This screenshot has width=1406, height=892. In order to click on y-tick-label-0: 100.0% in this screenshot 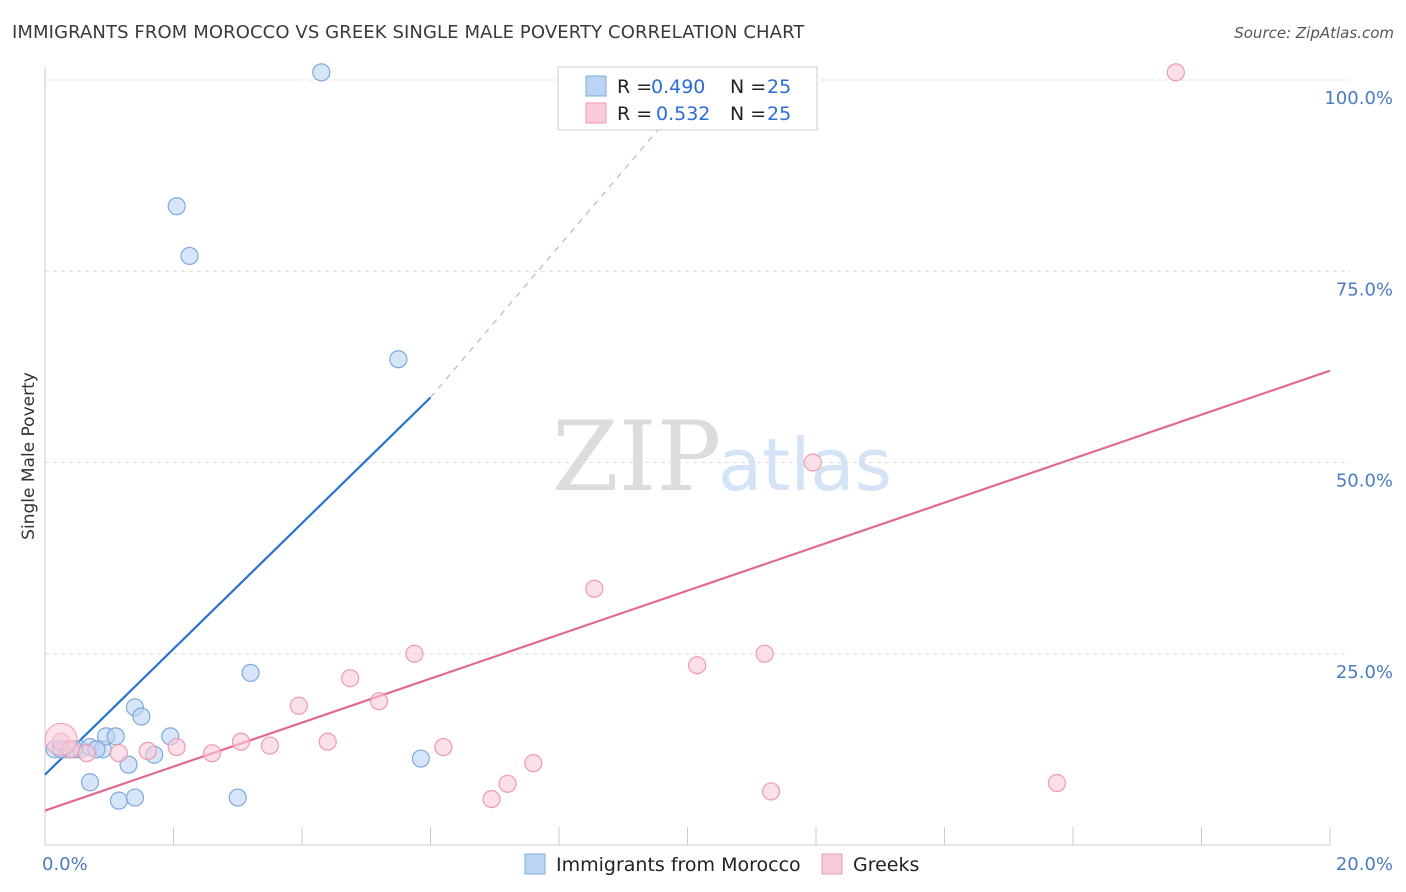, I will do `click(1358, 98)`.